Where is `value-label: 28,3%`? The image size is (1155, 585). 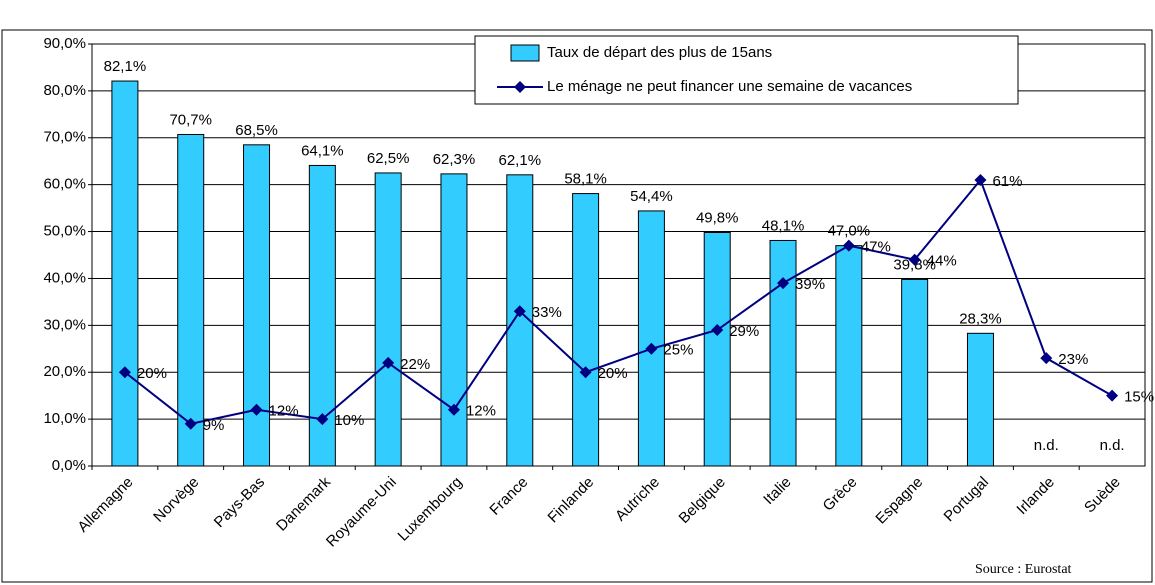
value-label: 28,3% is located at coordinates (980, 318).